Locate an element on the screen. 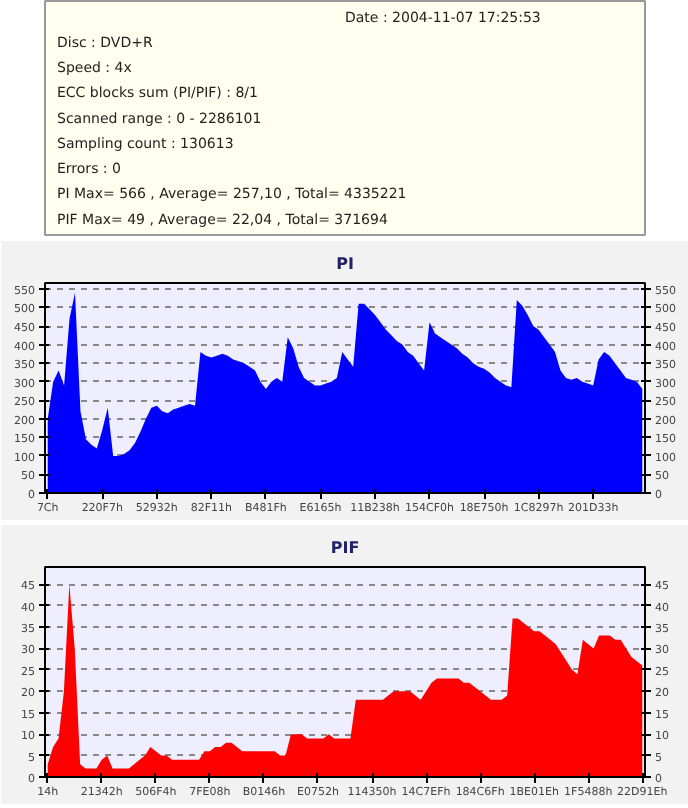  chart-title: PIF is located at coordinates (345, 548).